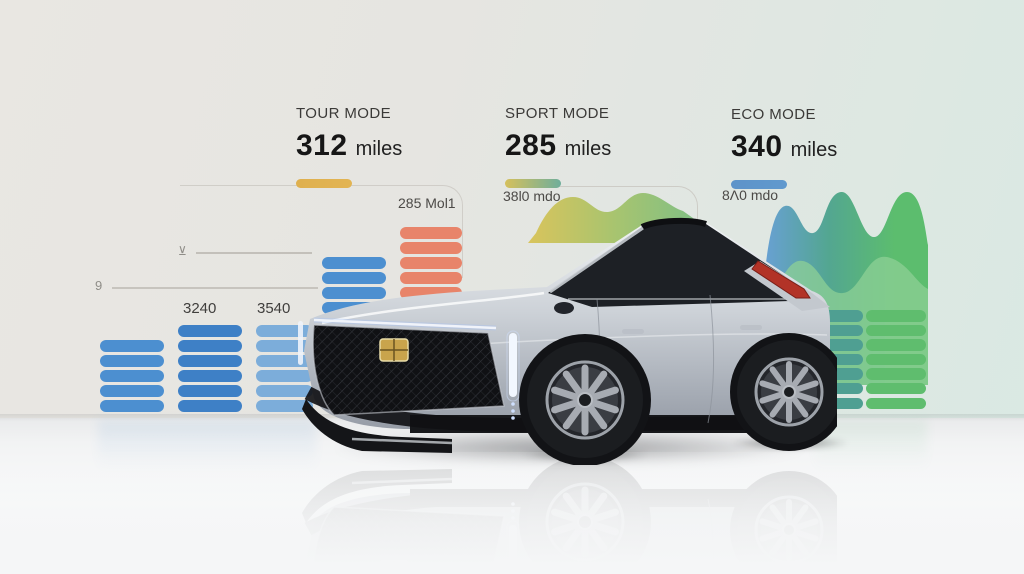 The width and height of the screenshot is (1024, 574). What do you see at coordinates (394, 350) in the screenshot?
I see `cadillac-crest-emblem` at bounding box center [394, 350].